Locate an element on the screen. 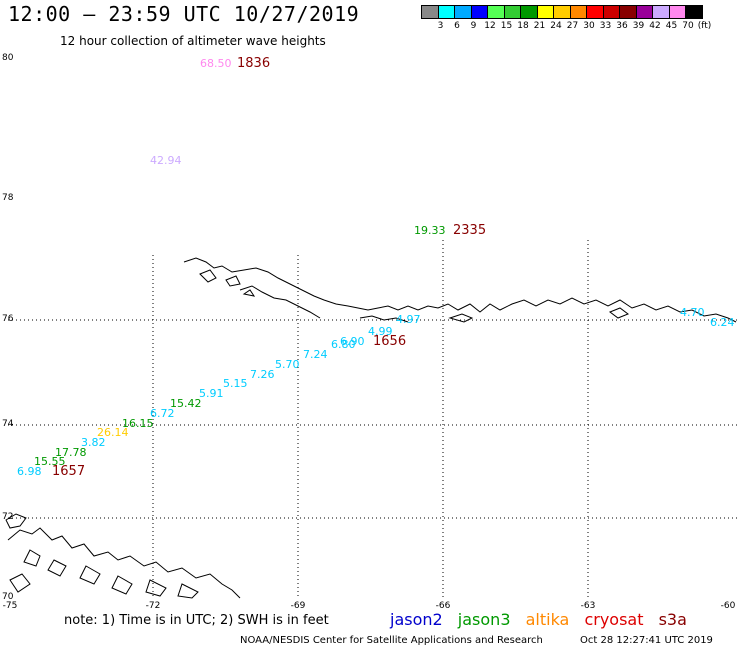 Image resolution: width=740 pixels, height=650 pixels. color-scale-label: 6 is located at coordinates (457, 26).